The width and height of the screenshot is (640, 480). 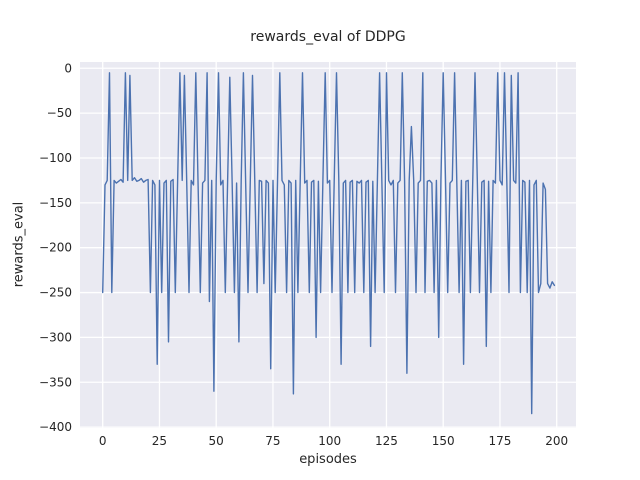 What do you see at coordinates (556, 441) in the screenshot?
I see `x-tick-label: 200` at bounding box center [556, 441].